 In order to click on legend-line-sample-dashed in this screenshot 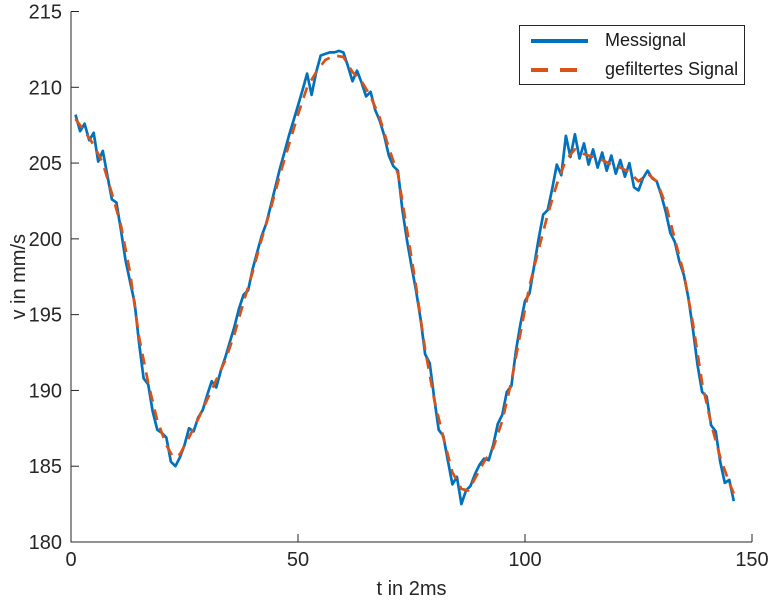, I will do `click(559, 69)`.